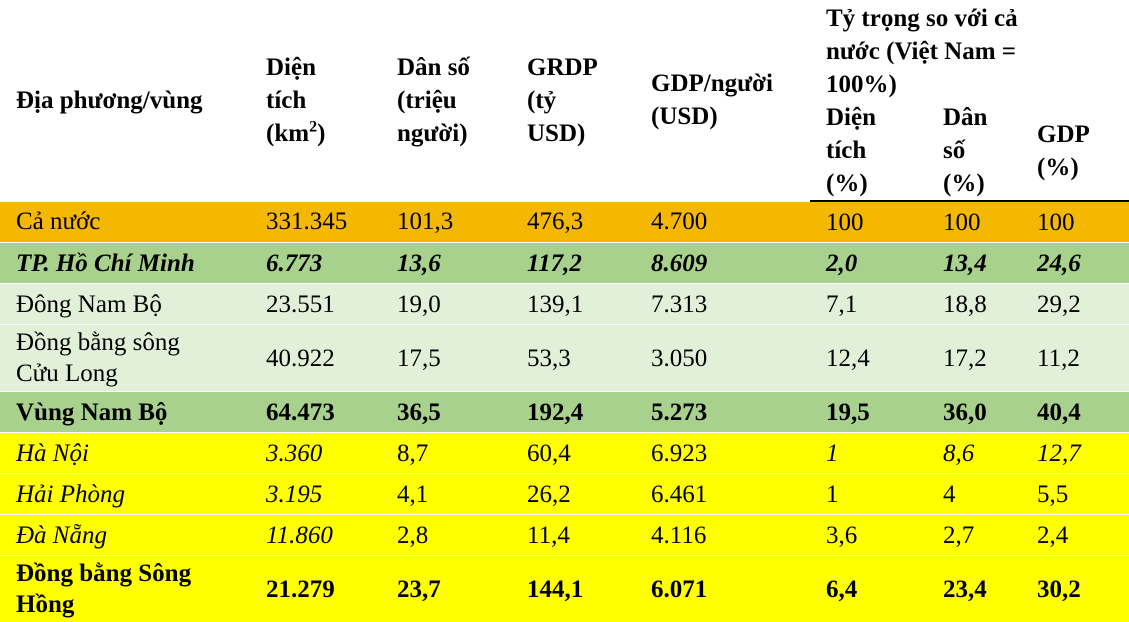 This screenshot has height=622, width=1129. I want to click on header-population: Dân số (triệu người), so click(446, 100).